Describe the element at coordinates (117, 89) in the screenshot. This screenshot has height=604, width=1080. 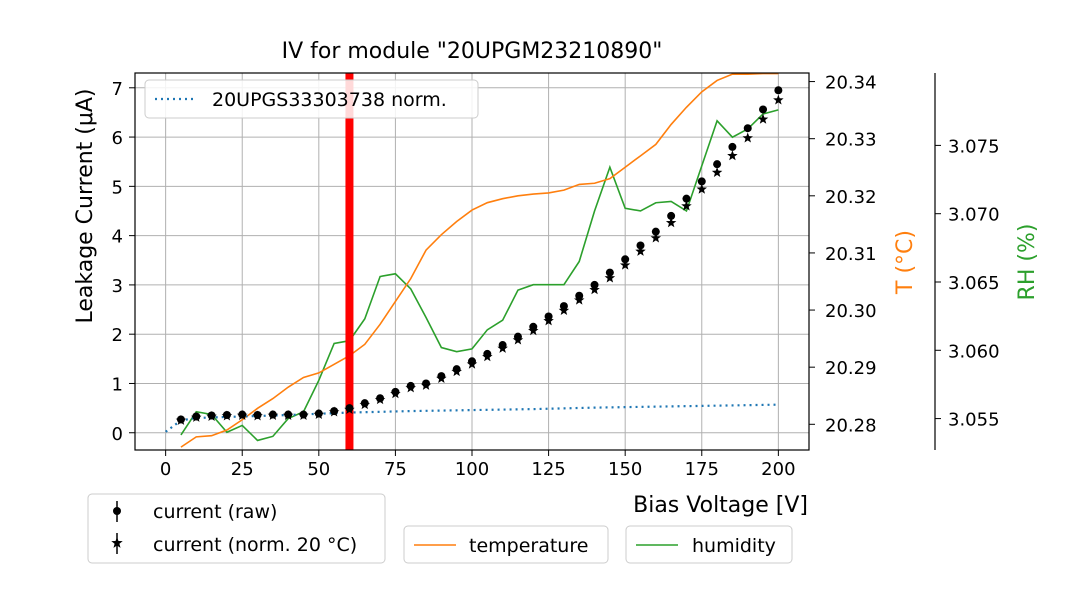
I see `y-tick-label: 7` at that location.